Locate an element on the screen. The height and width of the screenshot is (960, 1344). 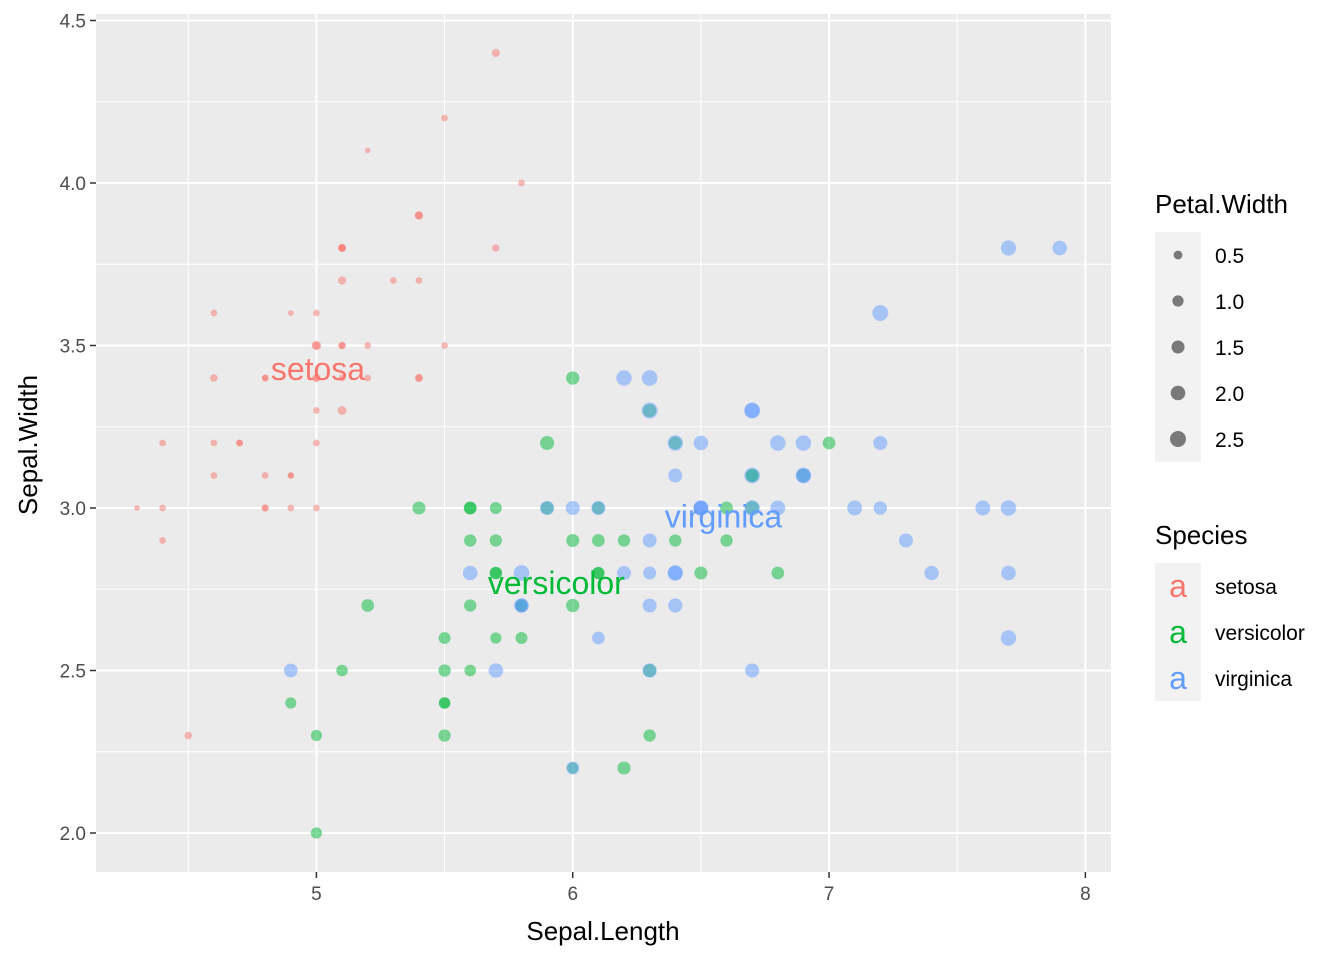
size-legend-label: 1.5 is located at coordinates (1229, 348).